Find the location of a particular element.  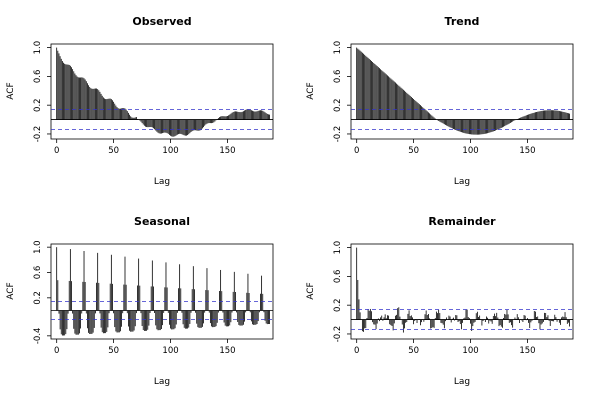

panel-title: Remainder is located at coordinates (462, 221).